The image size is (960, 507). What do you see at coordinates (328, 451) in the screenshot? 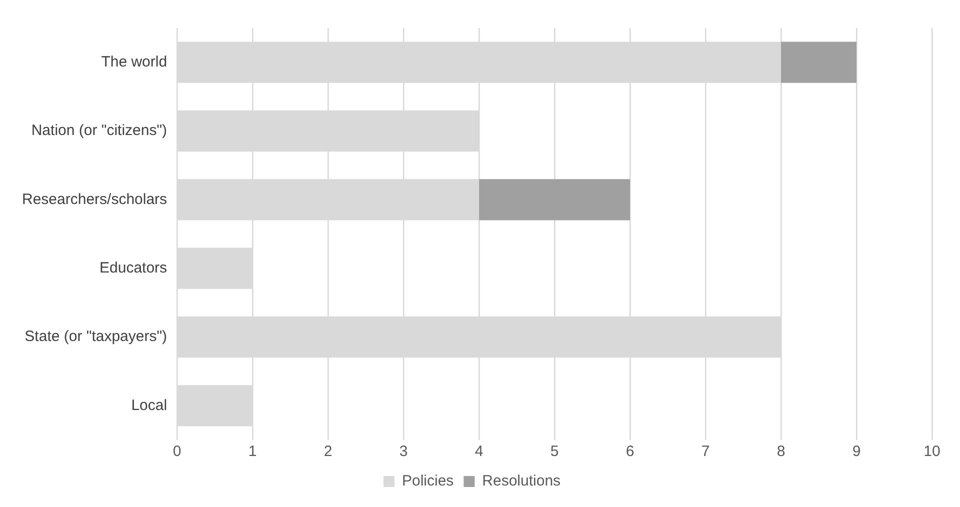
I see `x-tick-label: 2` at bounding box center [328, 451].